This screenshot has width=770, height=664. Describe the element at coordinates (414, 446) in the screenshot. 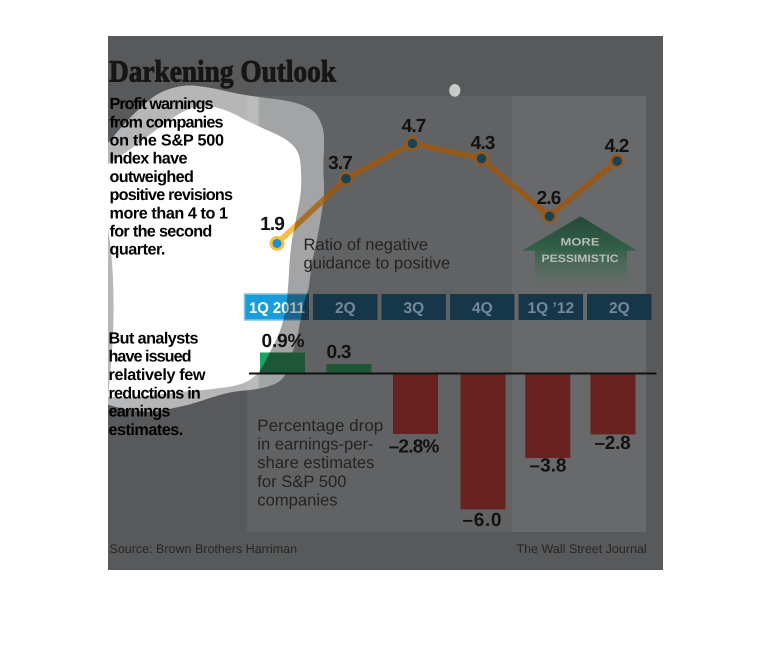

I see `svg-text: –2.8%` at that location.